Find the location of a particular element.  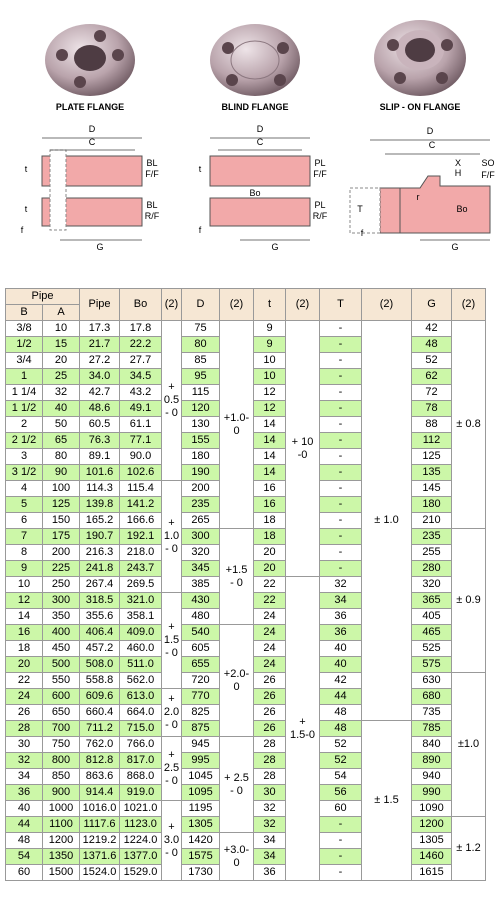

table-cell: 130 is located at coordinates (200, 424).